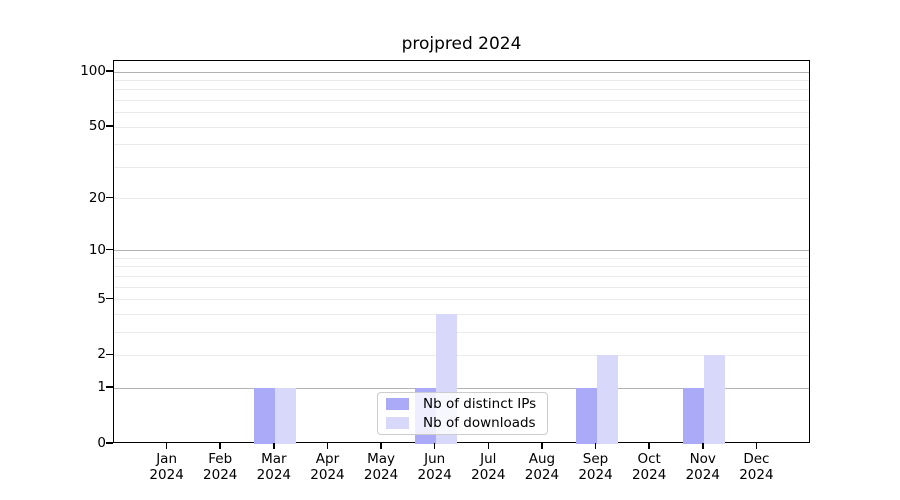  What do you see at coordinates (693, 416) in the screenshot?
I see `bar-distinct-ips-nov` at bounding box center [693, 416].